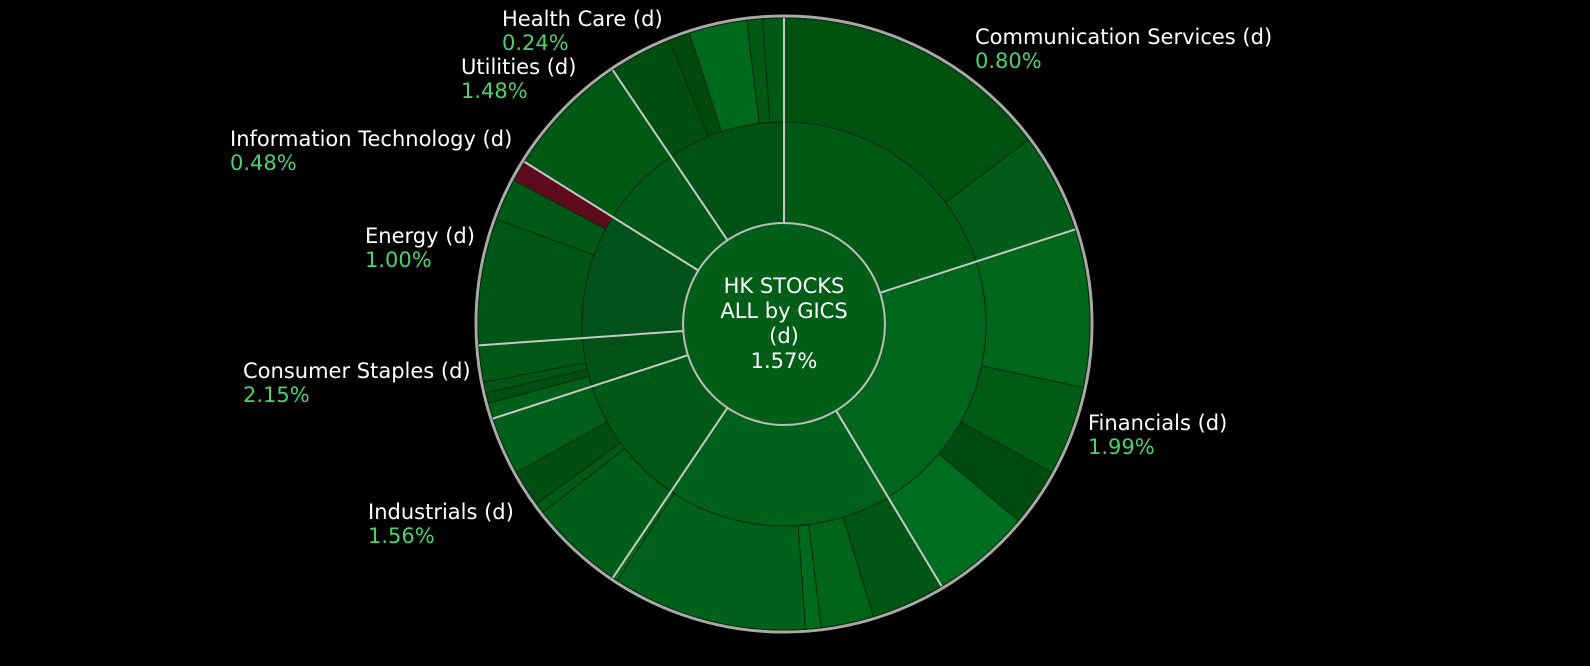  What do you see at coordinates (420, 236) in the screenshot?
I see `sector-name: Energy (d)` at bounding box center [420, 236].